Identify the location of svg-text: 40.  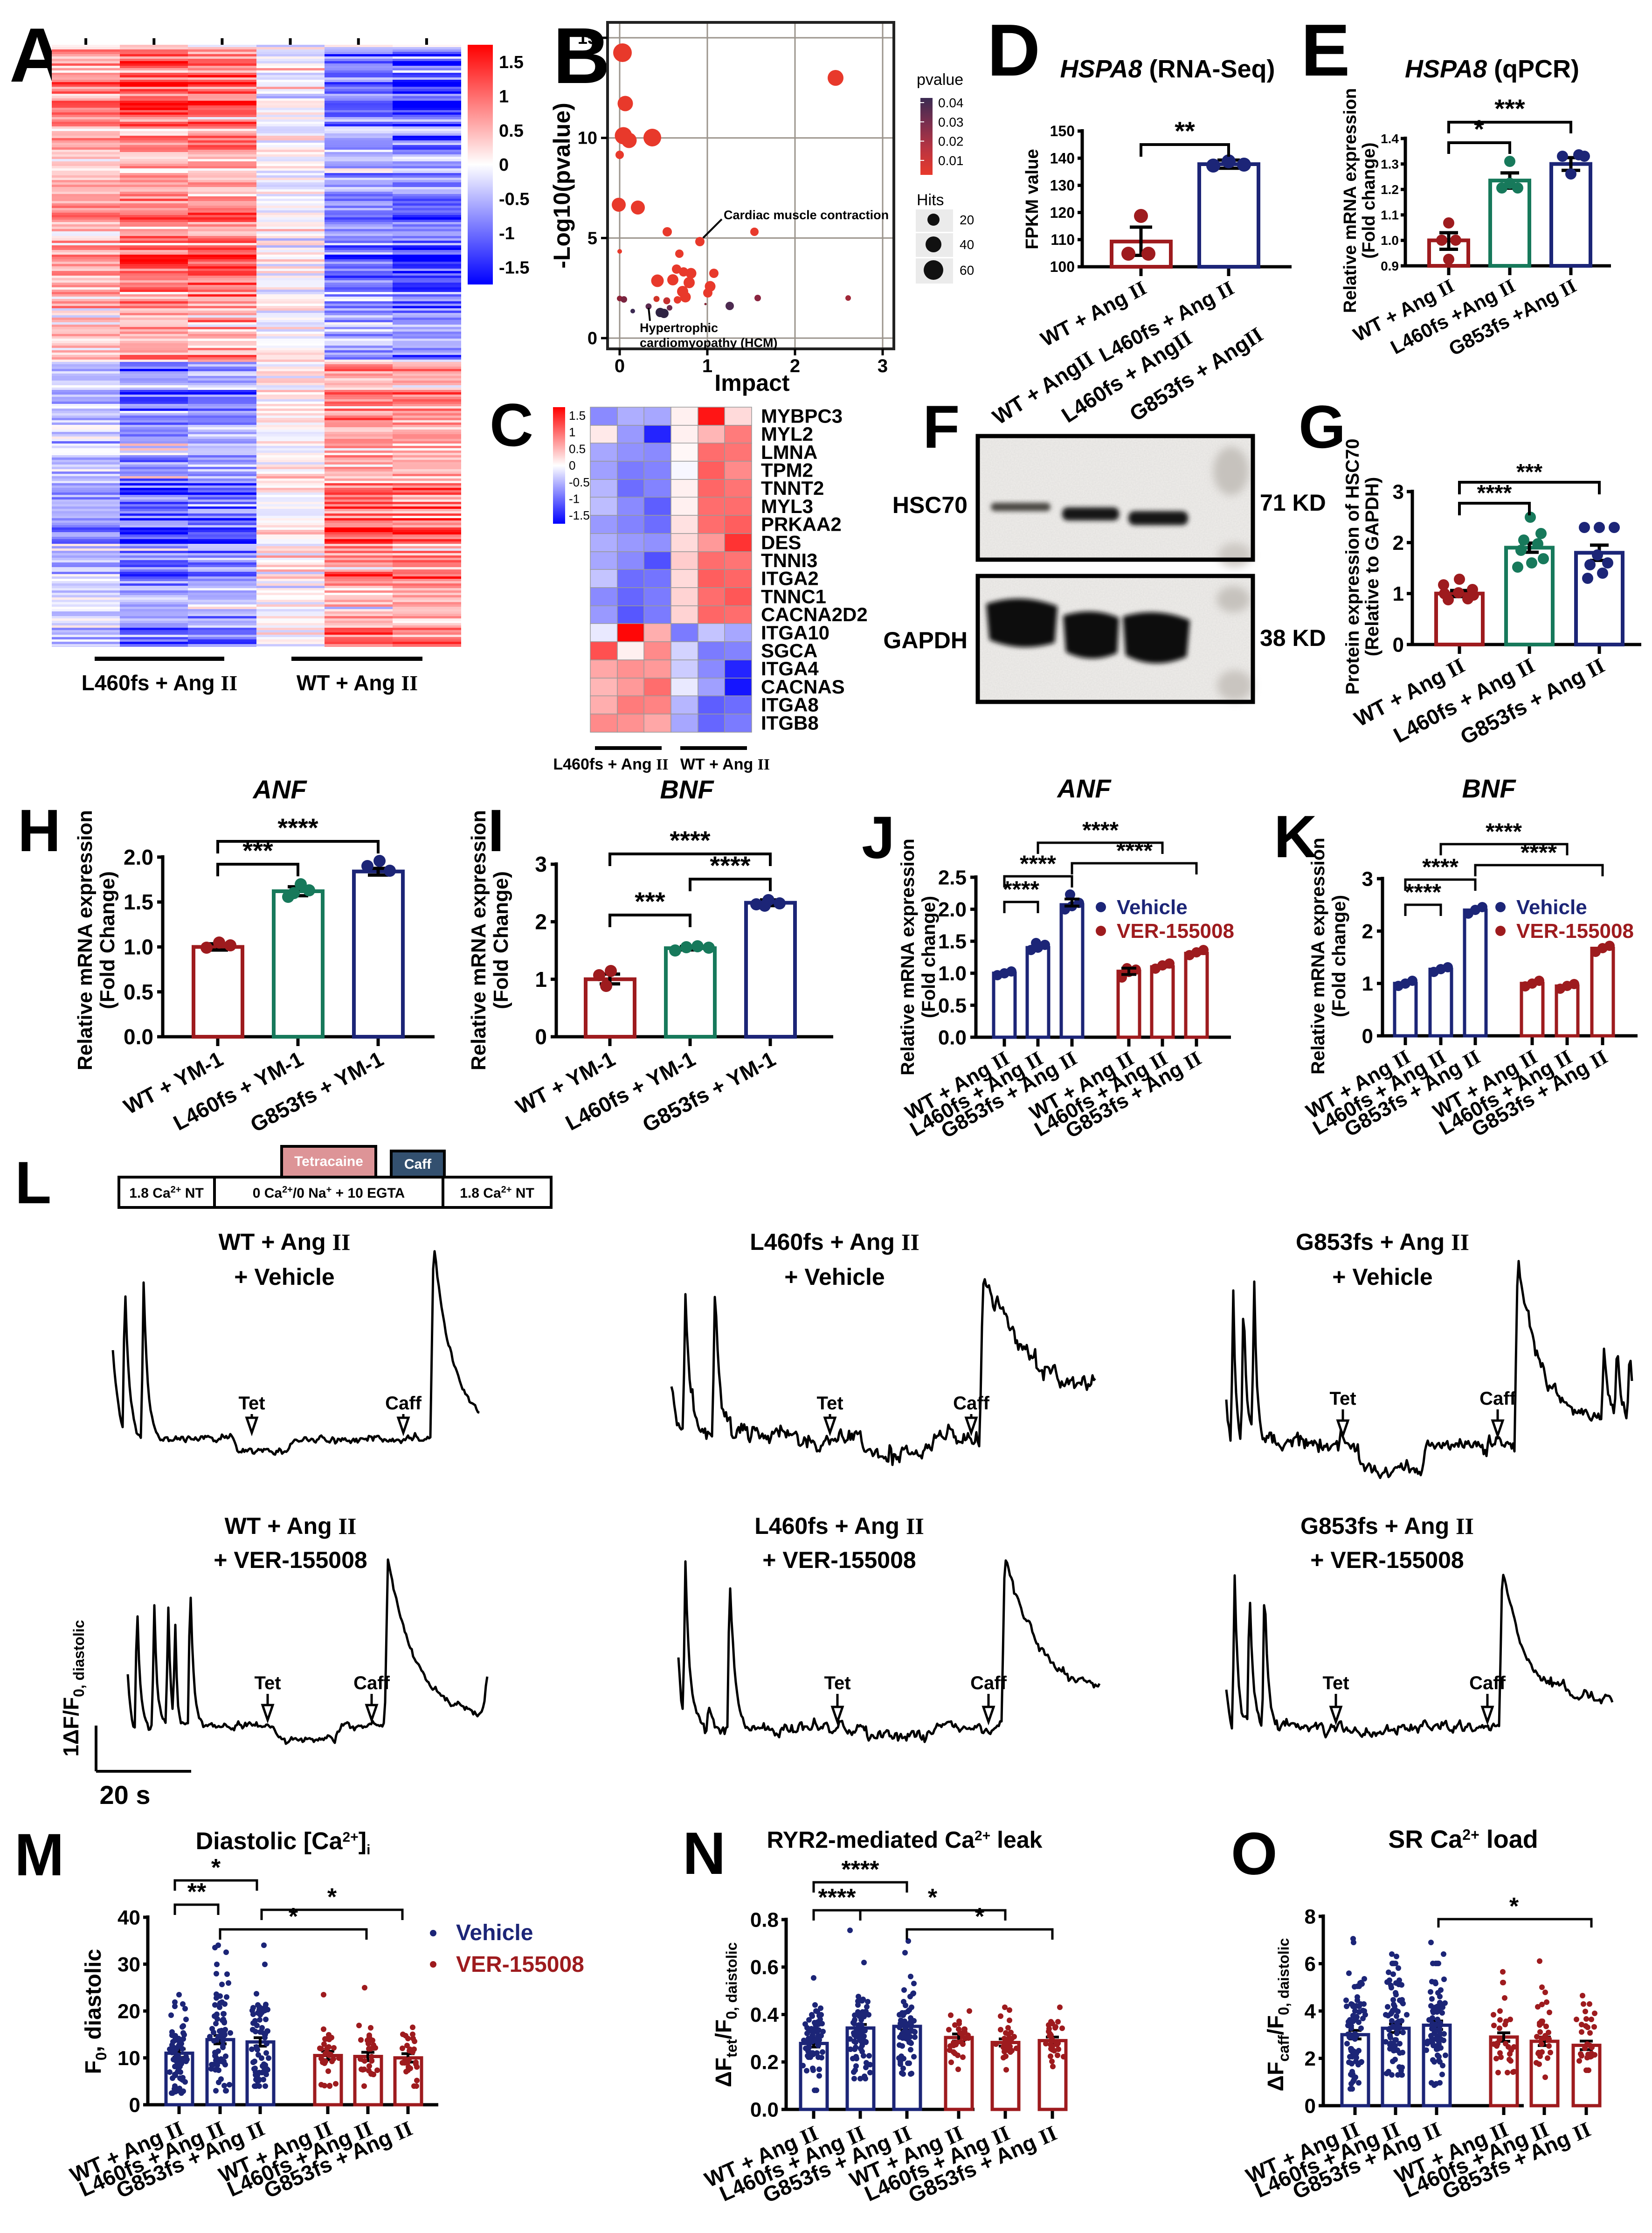
(129, 1917).